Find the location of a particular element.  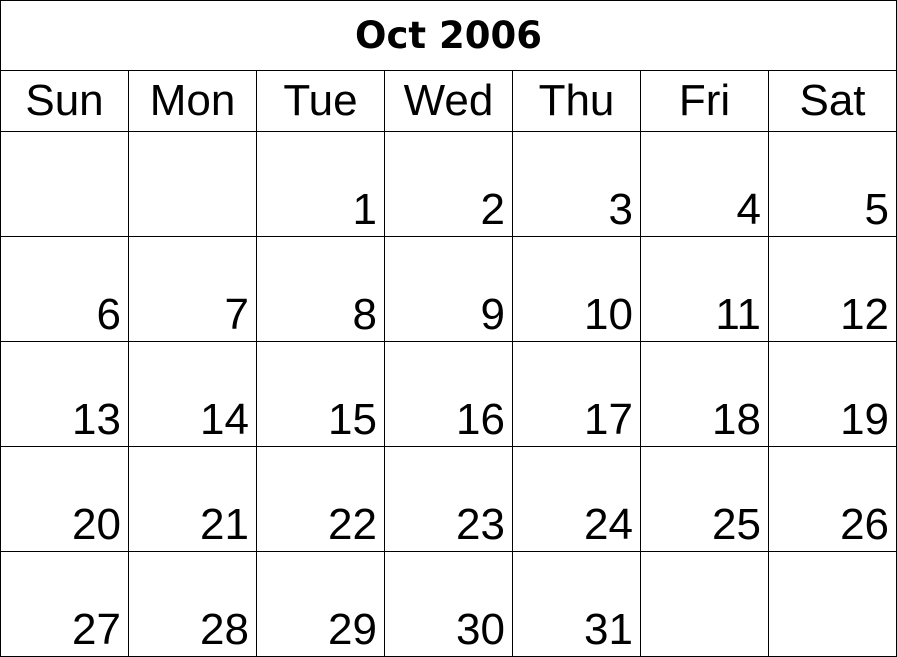

weekday-header: Thu is located at coordinates (576, 101).